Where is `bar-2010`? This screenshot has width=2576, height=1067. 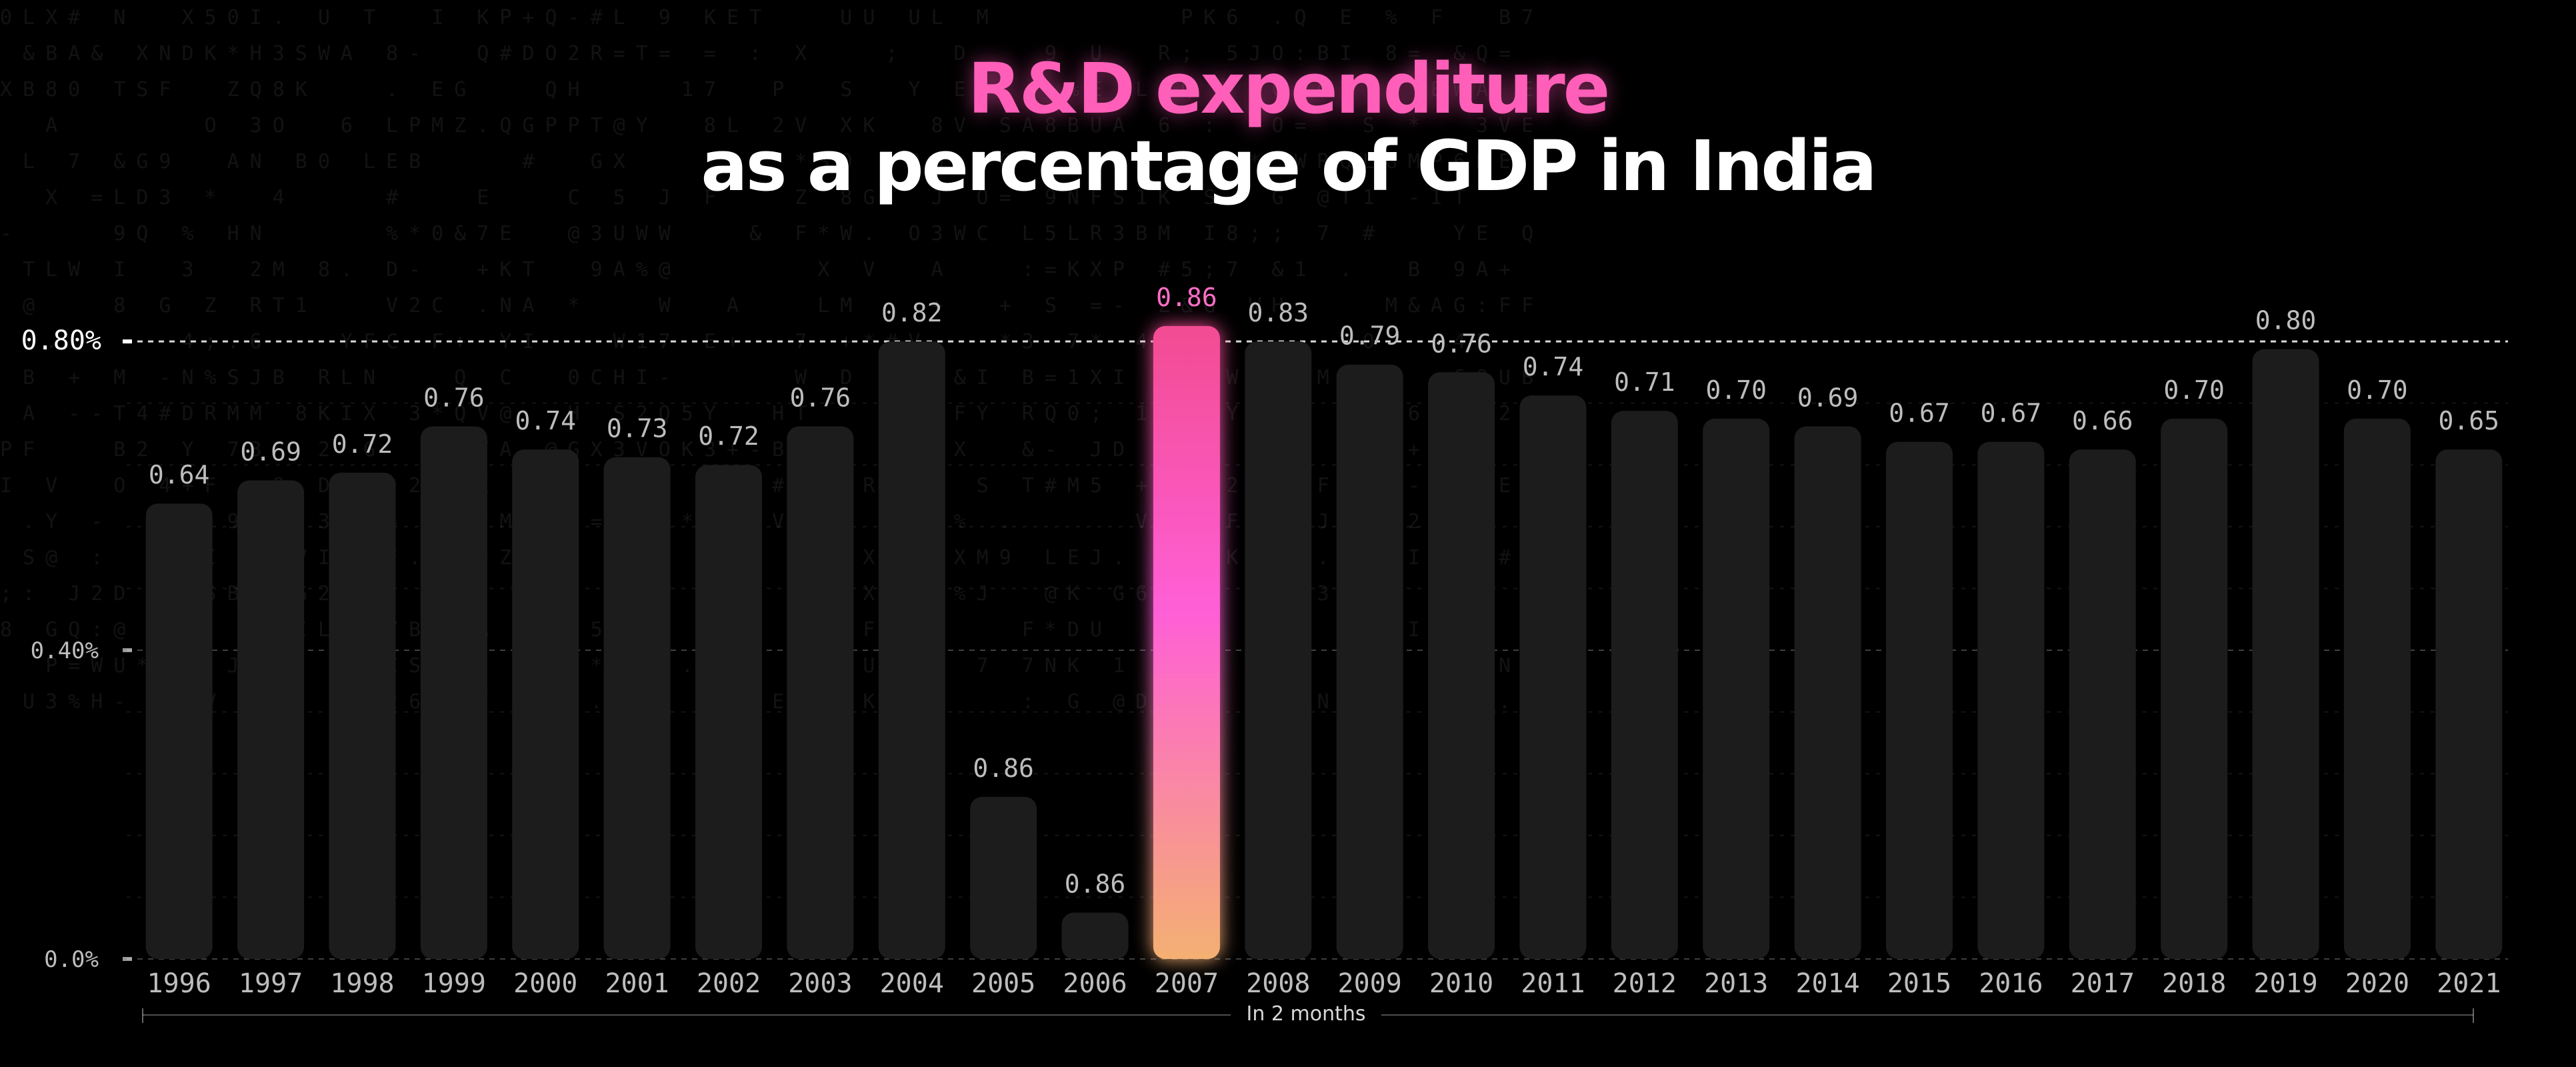
bar-2010 is located at coordinates (1461, 666).